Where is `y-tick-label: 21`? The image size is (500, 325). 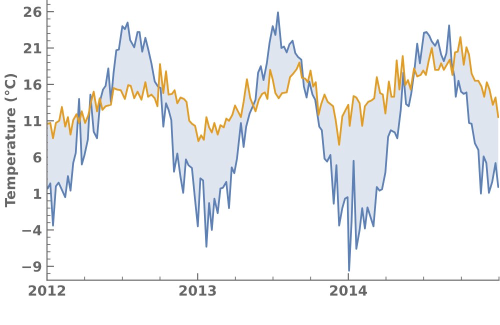 y-tick-label: 21 is located at coordinates (33, 48).